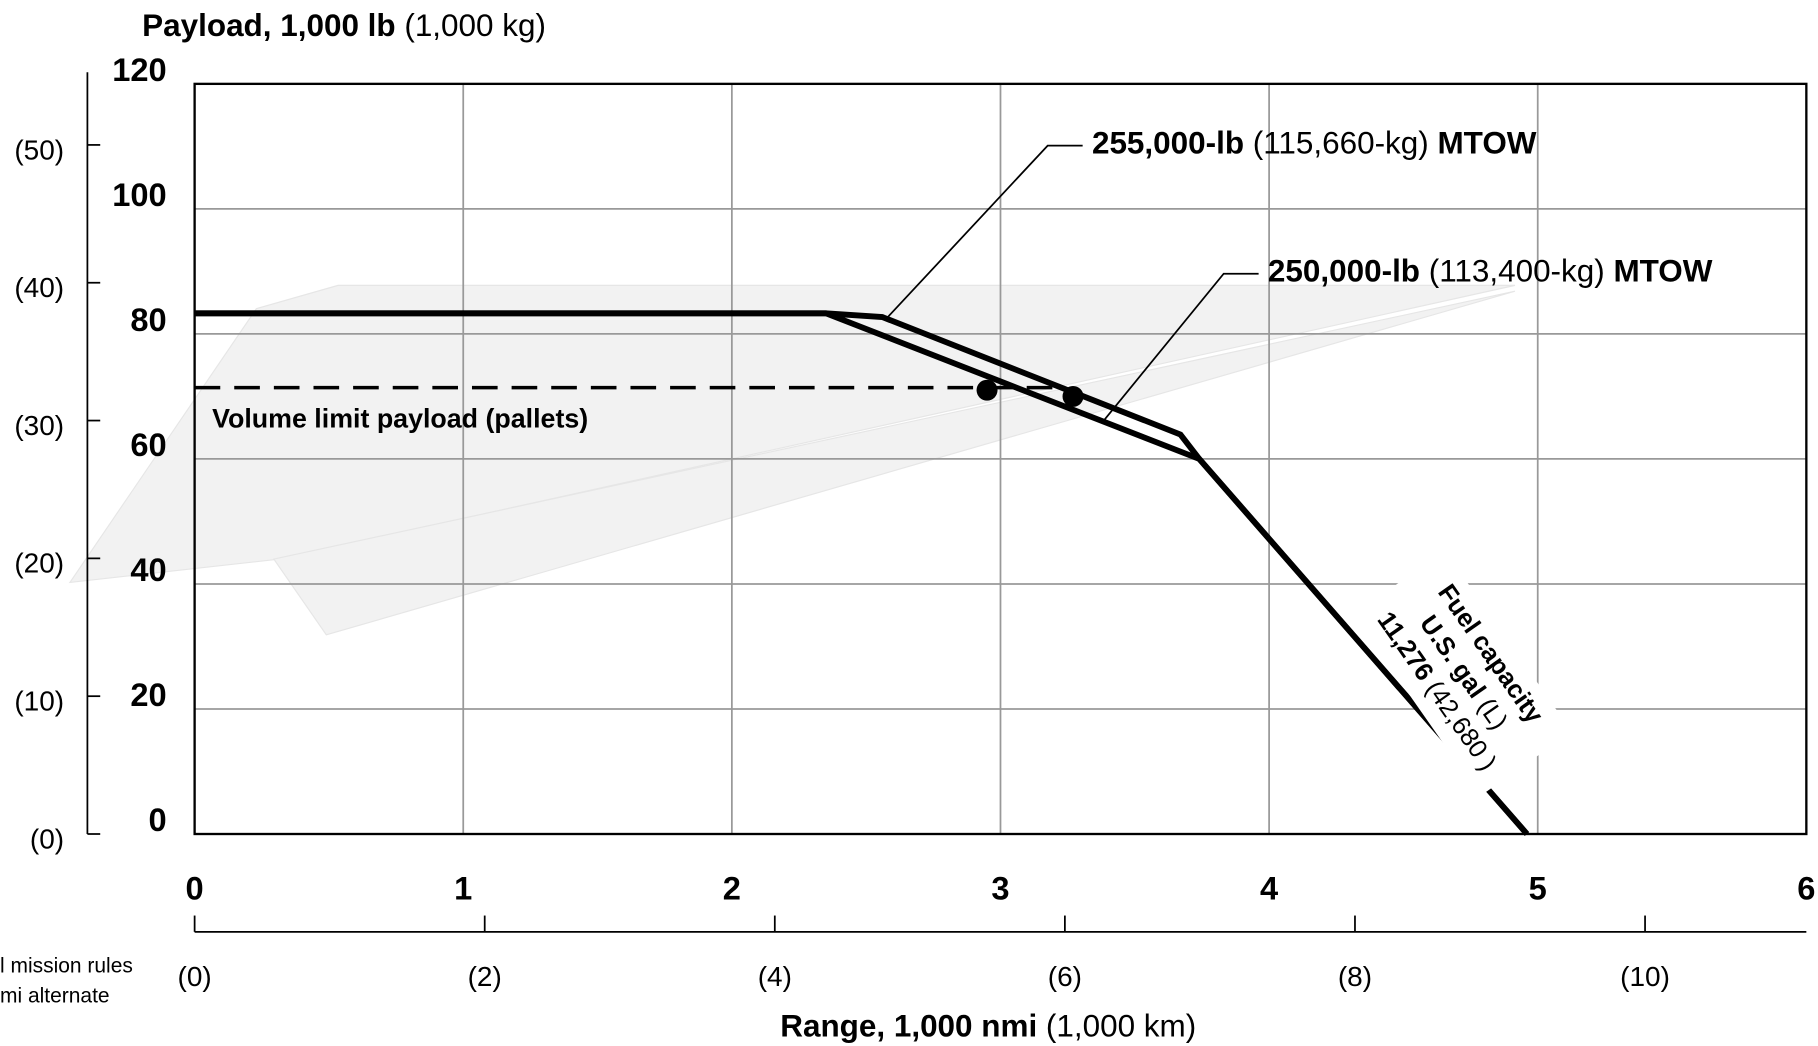  Describe the element at coordinates (1806, 888) in the screenshot. I see `x-tick-label: 6` at that location.